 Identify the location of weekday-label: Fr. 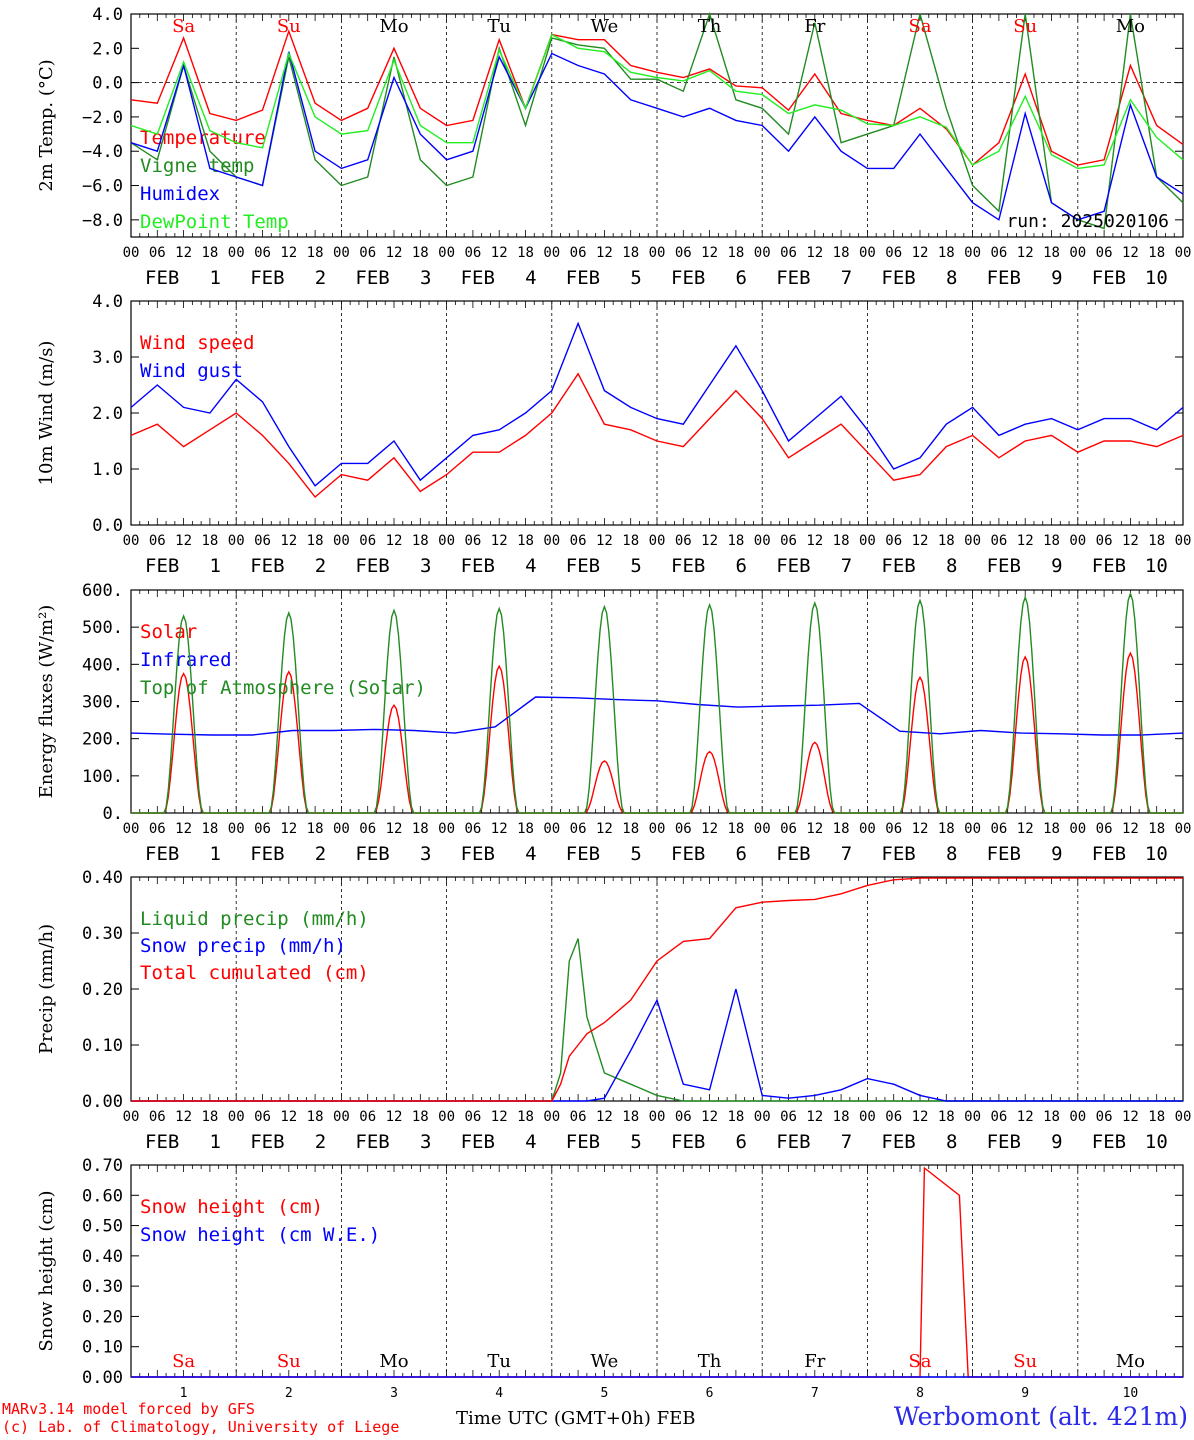
(814, 1361).